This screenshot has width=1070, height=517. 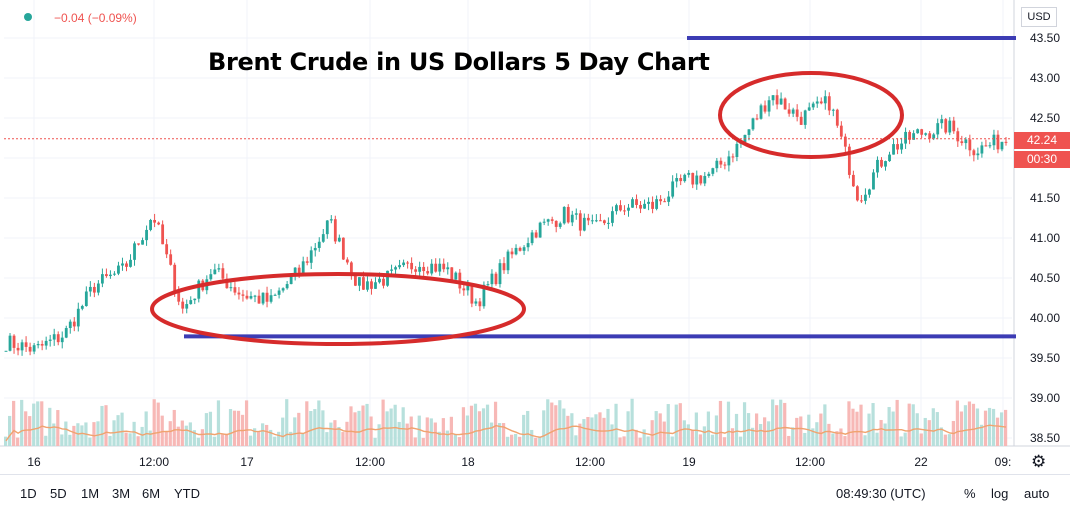 I want to click on chart-title: Brent Crude in US Dollars 5 Day Chart, so click(x=459, y=62).